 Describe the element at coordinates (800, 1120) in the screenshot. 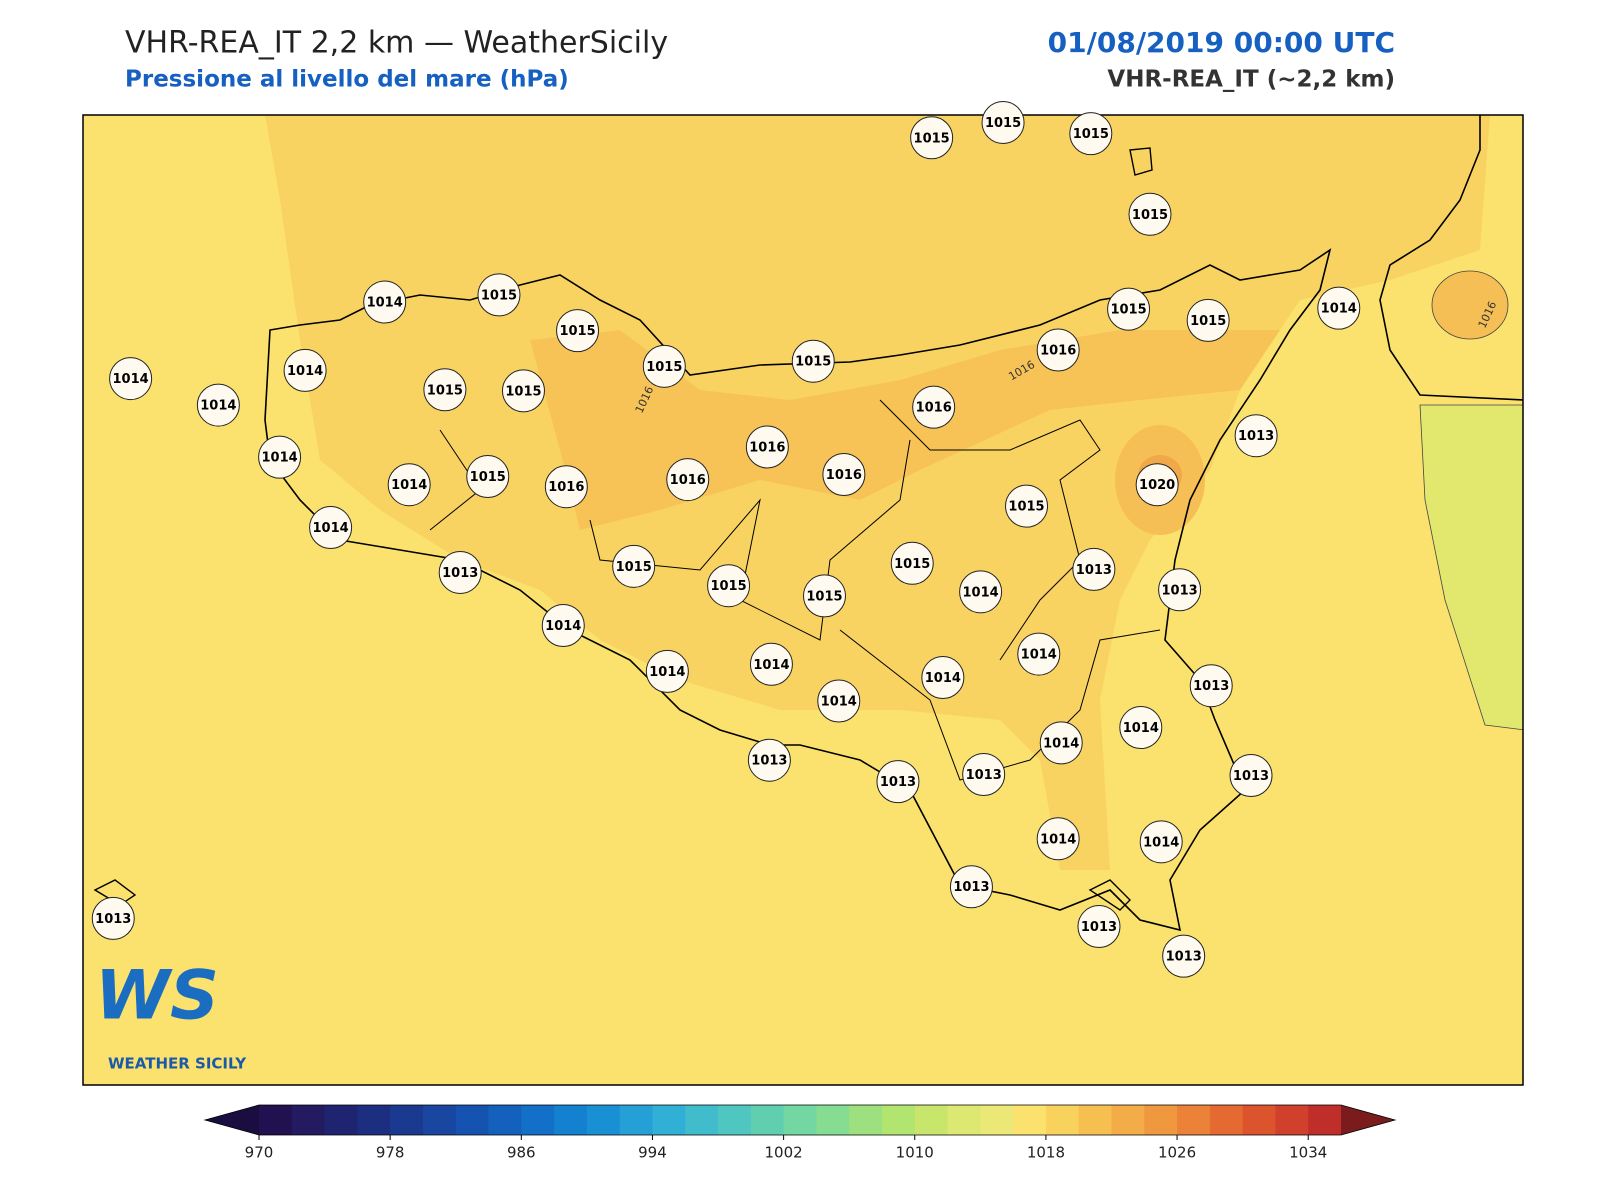

I see `colorbar-outline` at that location.